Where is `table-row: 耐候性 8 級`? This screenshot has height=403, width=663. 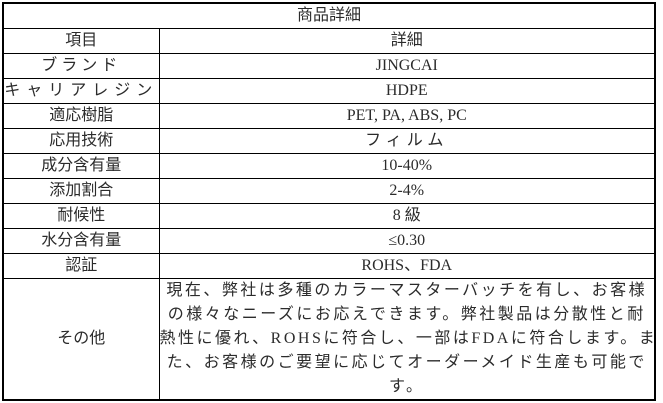 table-row: 耐候性 8 級 is located at coordinates (329, 216).